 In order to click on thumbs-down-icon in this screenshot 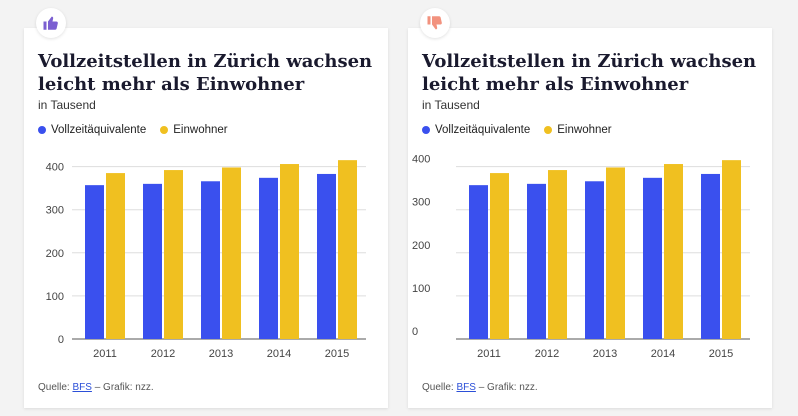, I will do `click(434, 23)`.